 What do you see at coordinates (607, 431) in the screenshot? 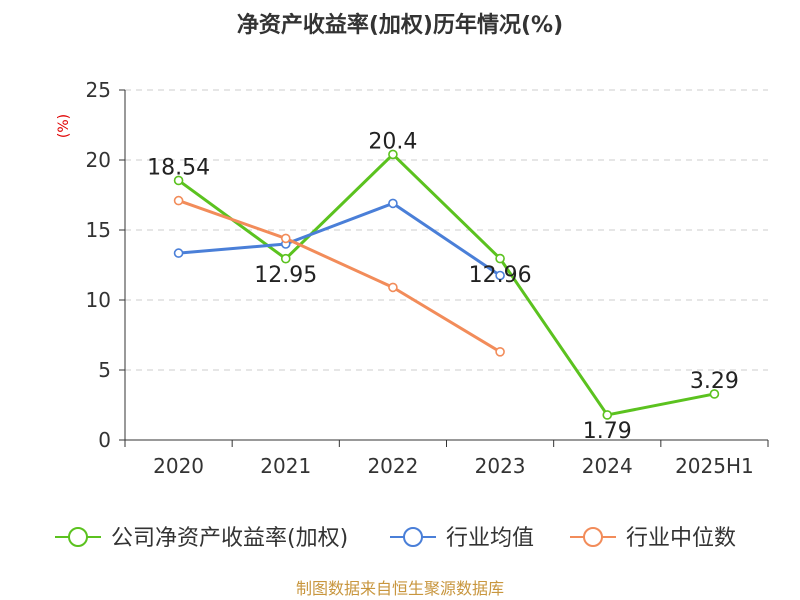
I see `data-label: 1.79` at bounding box center [607, 431].